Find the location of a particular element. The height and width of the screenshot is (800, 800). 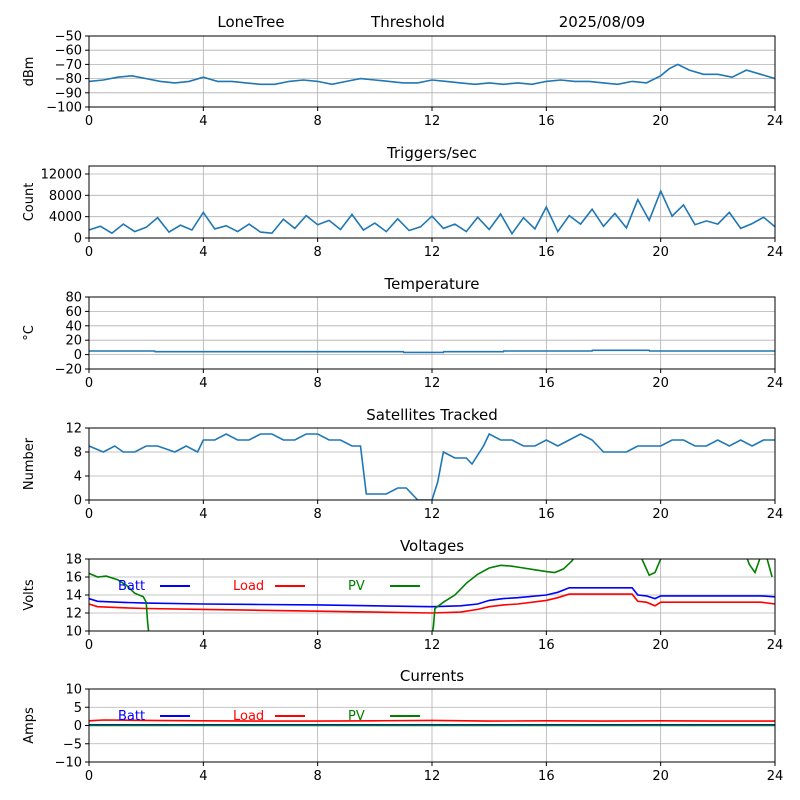

series-line-batt is located at coordinates (432, 597).